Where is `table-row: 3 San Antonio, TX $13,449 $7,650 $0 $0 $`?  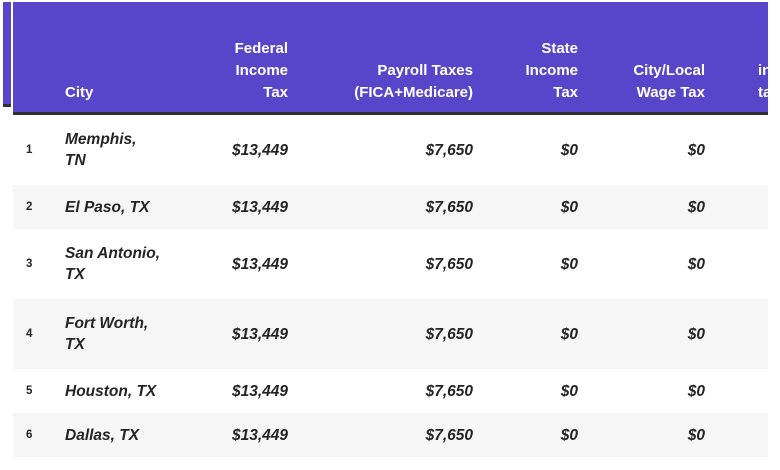
table-row: 3 San Antonio, TX $13,449 $7,650 $0 $0 $ is located at coordinates (390, 264).